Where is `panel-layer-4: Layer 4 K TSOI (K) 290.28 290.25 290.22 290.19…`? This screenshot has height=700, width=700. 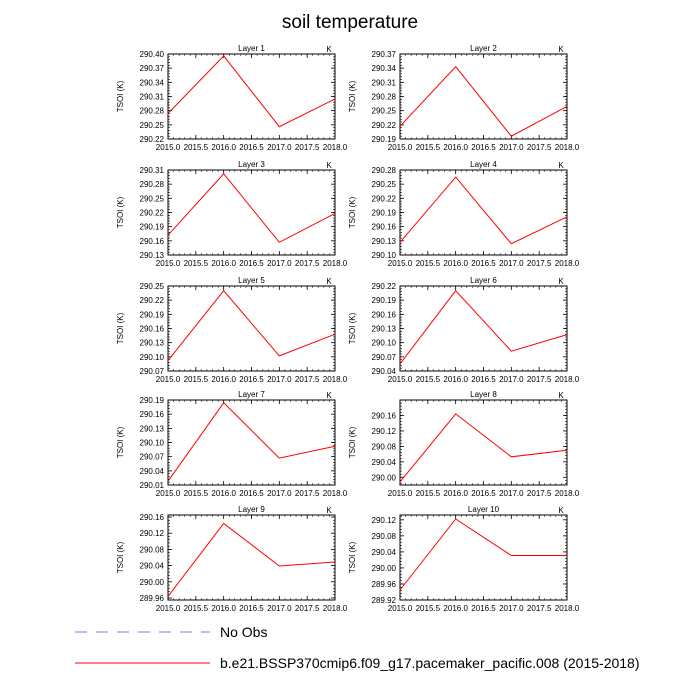 panel-layer-4: Layer 4 K TSOI (K) 290.28 290.25 290.22 290.19… is located at coordinates (464, 214).